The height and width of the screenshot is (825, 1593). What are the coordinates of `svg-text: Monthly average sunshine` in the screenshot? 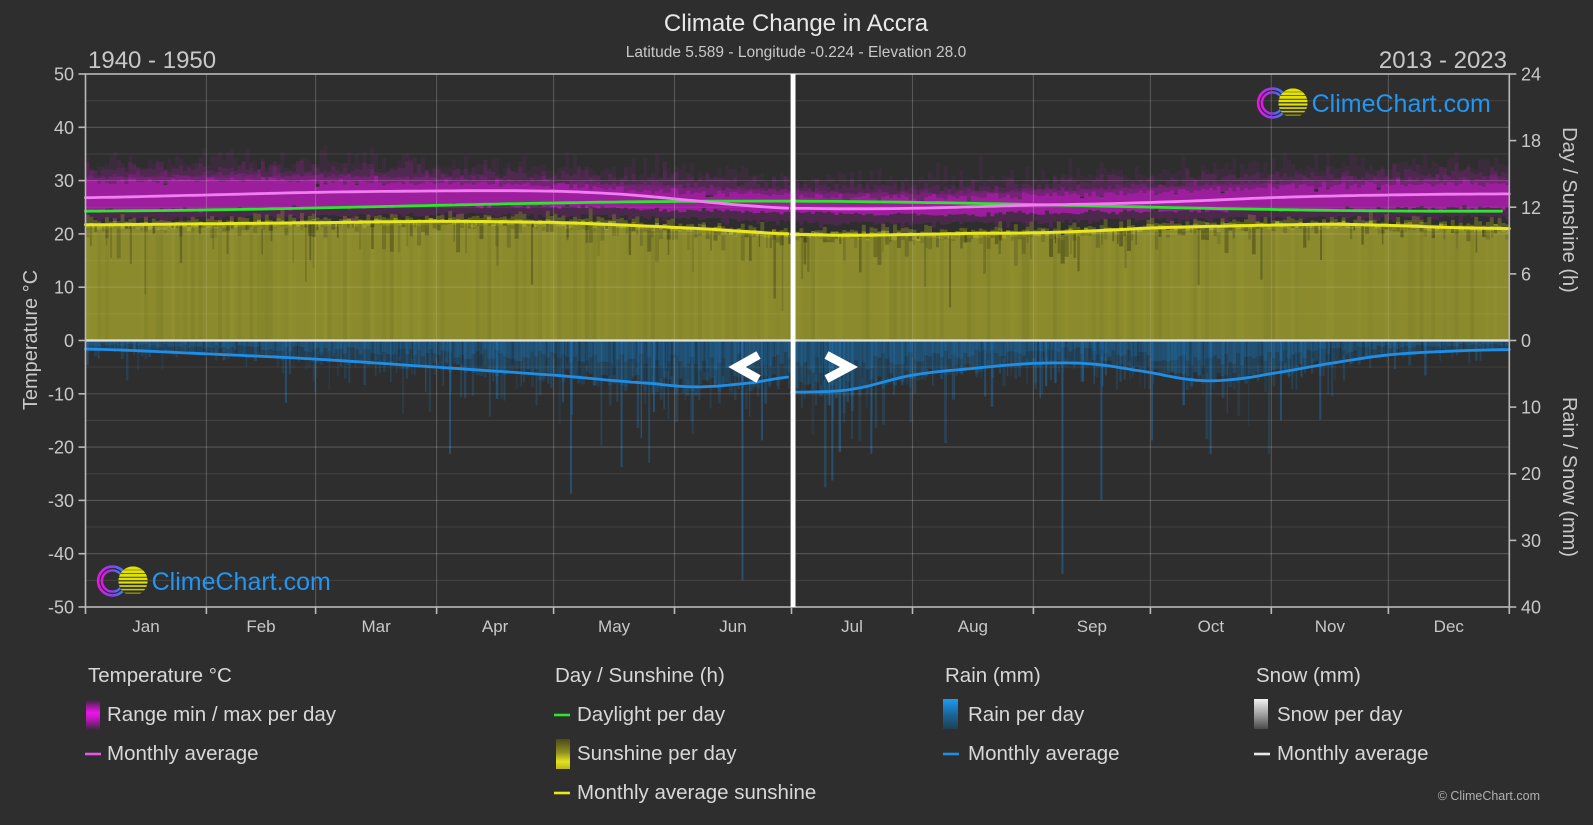 It's located at (696, 792).